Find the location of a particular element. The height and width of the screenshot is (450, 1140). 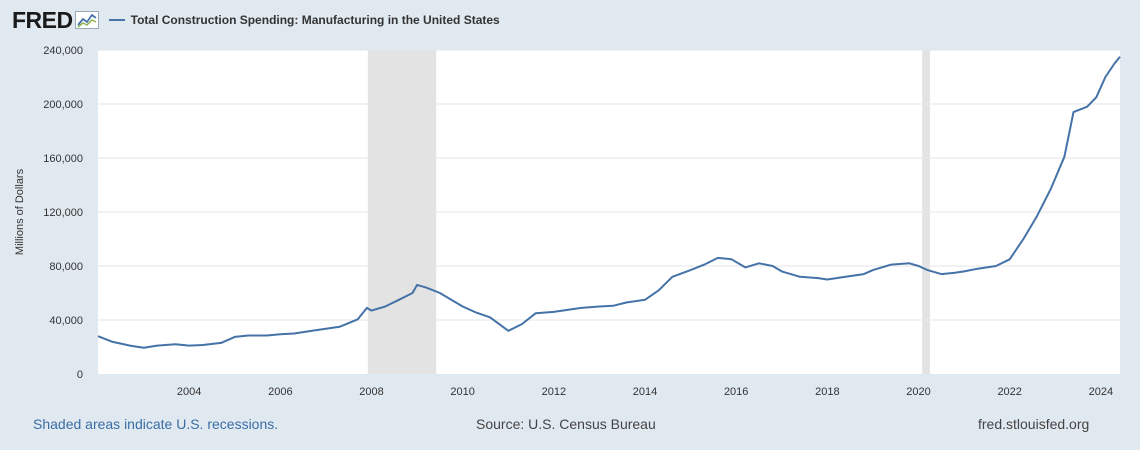

y-tick-label: 160,000 is located at coordinates (63, 159).